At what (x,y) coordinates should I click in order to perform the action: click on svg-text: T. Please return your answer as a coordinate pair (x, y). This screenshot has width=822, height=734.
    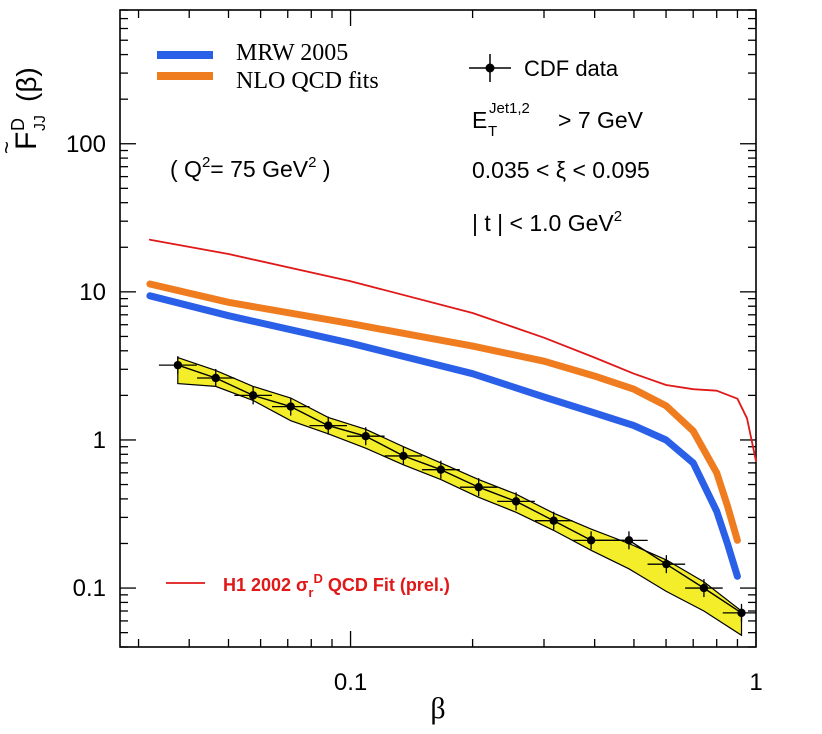
    Looking at the image, I should click on (492, 131).